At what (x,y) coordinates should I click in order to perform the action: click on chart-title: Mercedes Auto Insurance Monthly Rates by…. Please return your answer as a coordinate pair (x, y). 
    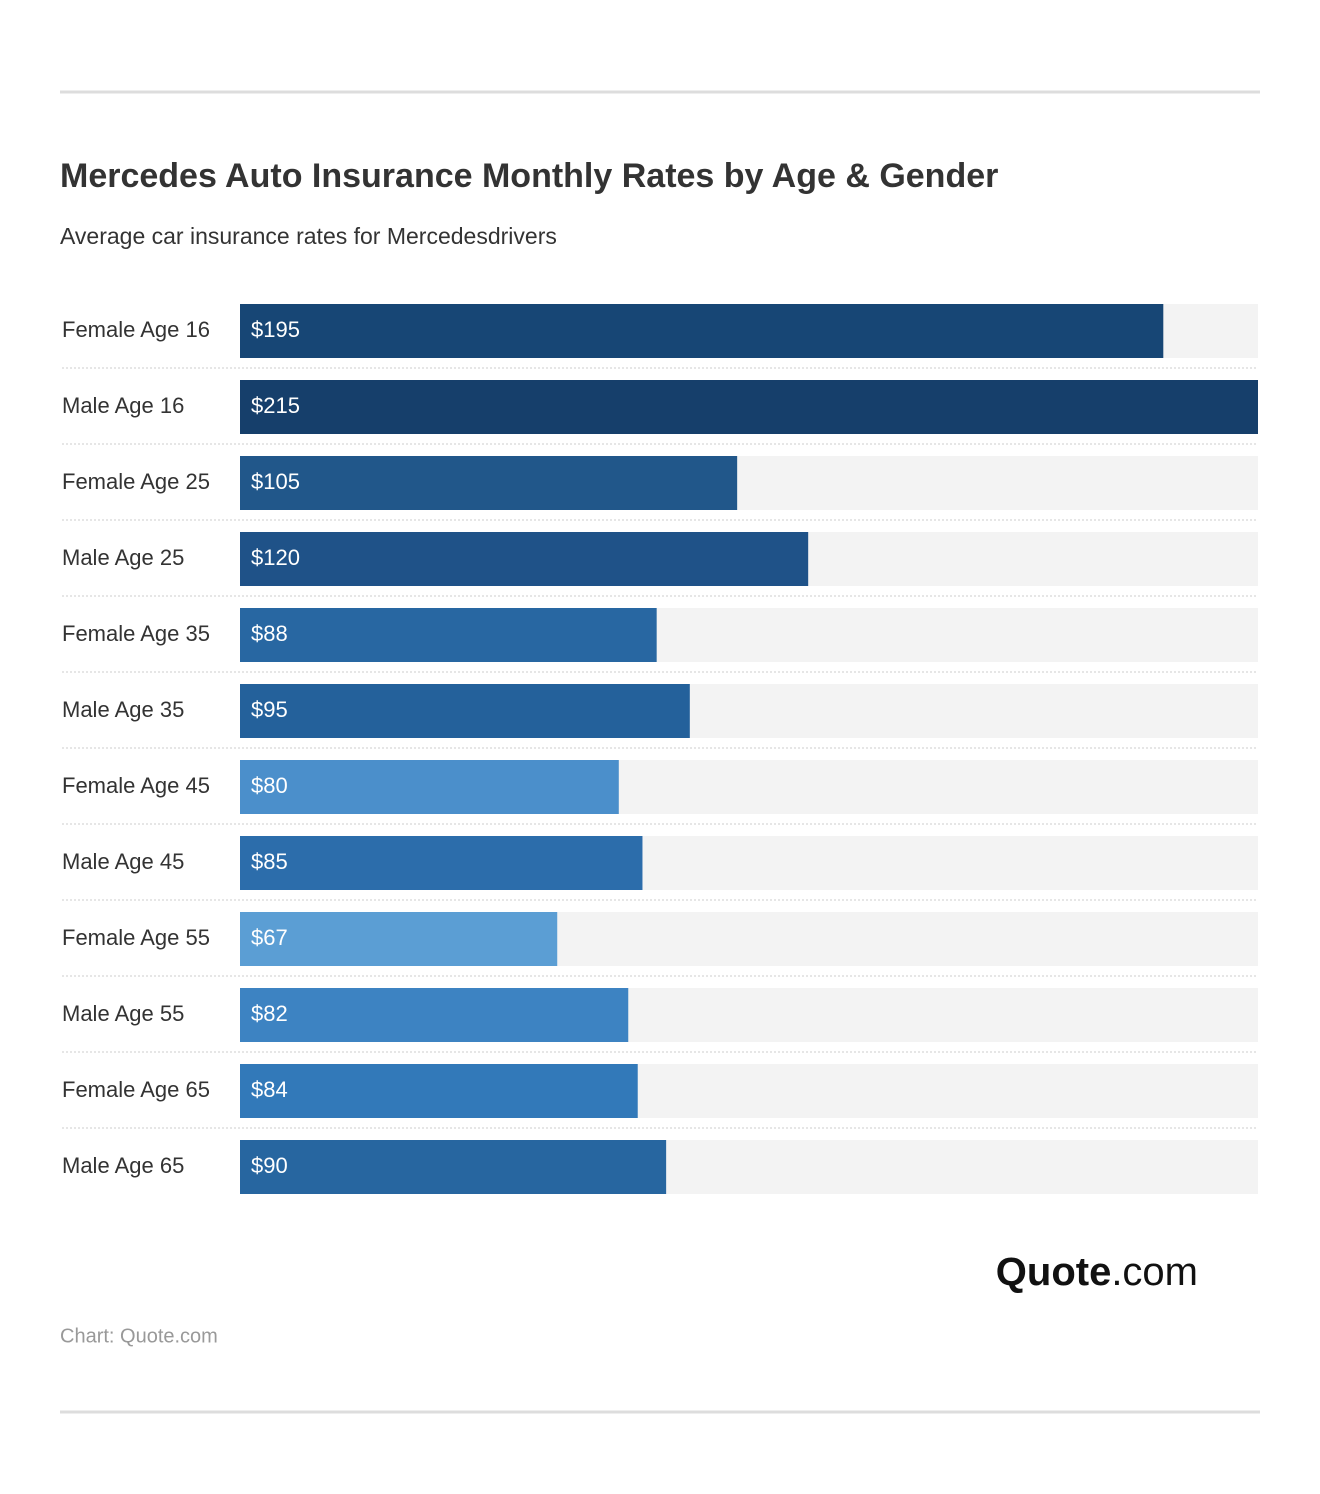
    Looking at the image, I should click on (529, 176).